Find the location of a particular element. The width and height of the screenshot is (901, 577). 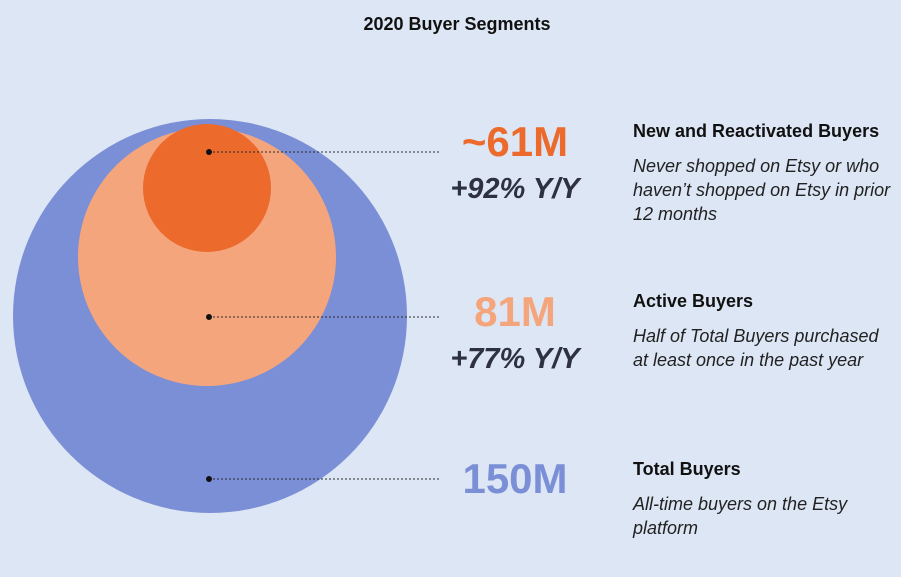

value-label-new-reactivated: ~61M is located at coordinates (515, 141).